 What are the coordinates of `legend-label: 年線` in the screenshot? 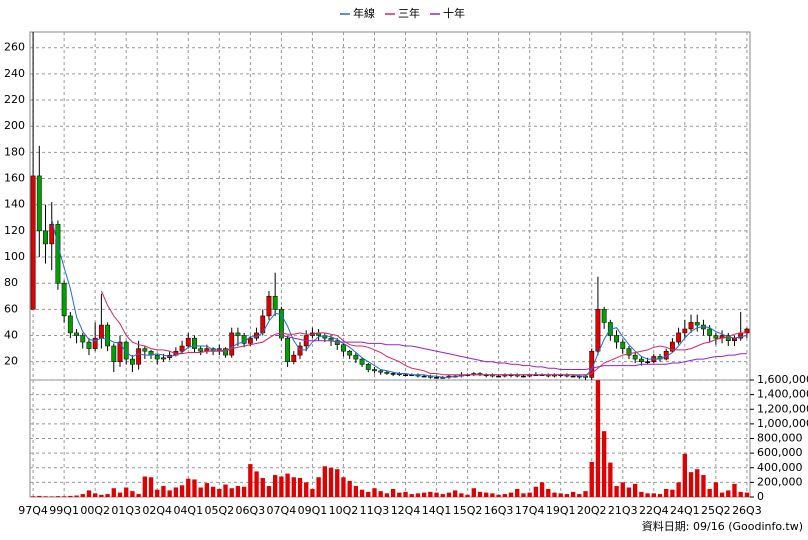 It's located at (364, 13).